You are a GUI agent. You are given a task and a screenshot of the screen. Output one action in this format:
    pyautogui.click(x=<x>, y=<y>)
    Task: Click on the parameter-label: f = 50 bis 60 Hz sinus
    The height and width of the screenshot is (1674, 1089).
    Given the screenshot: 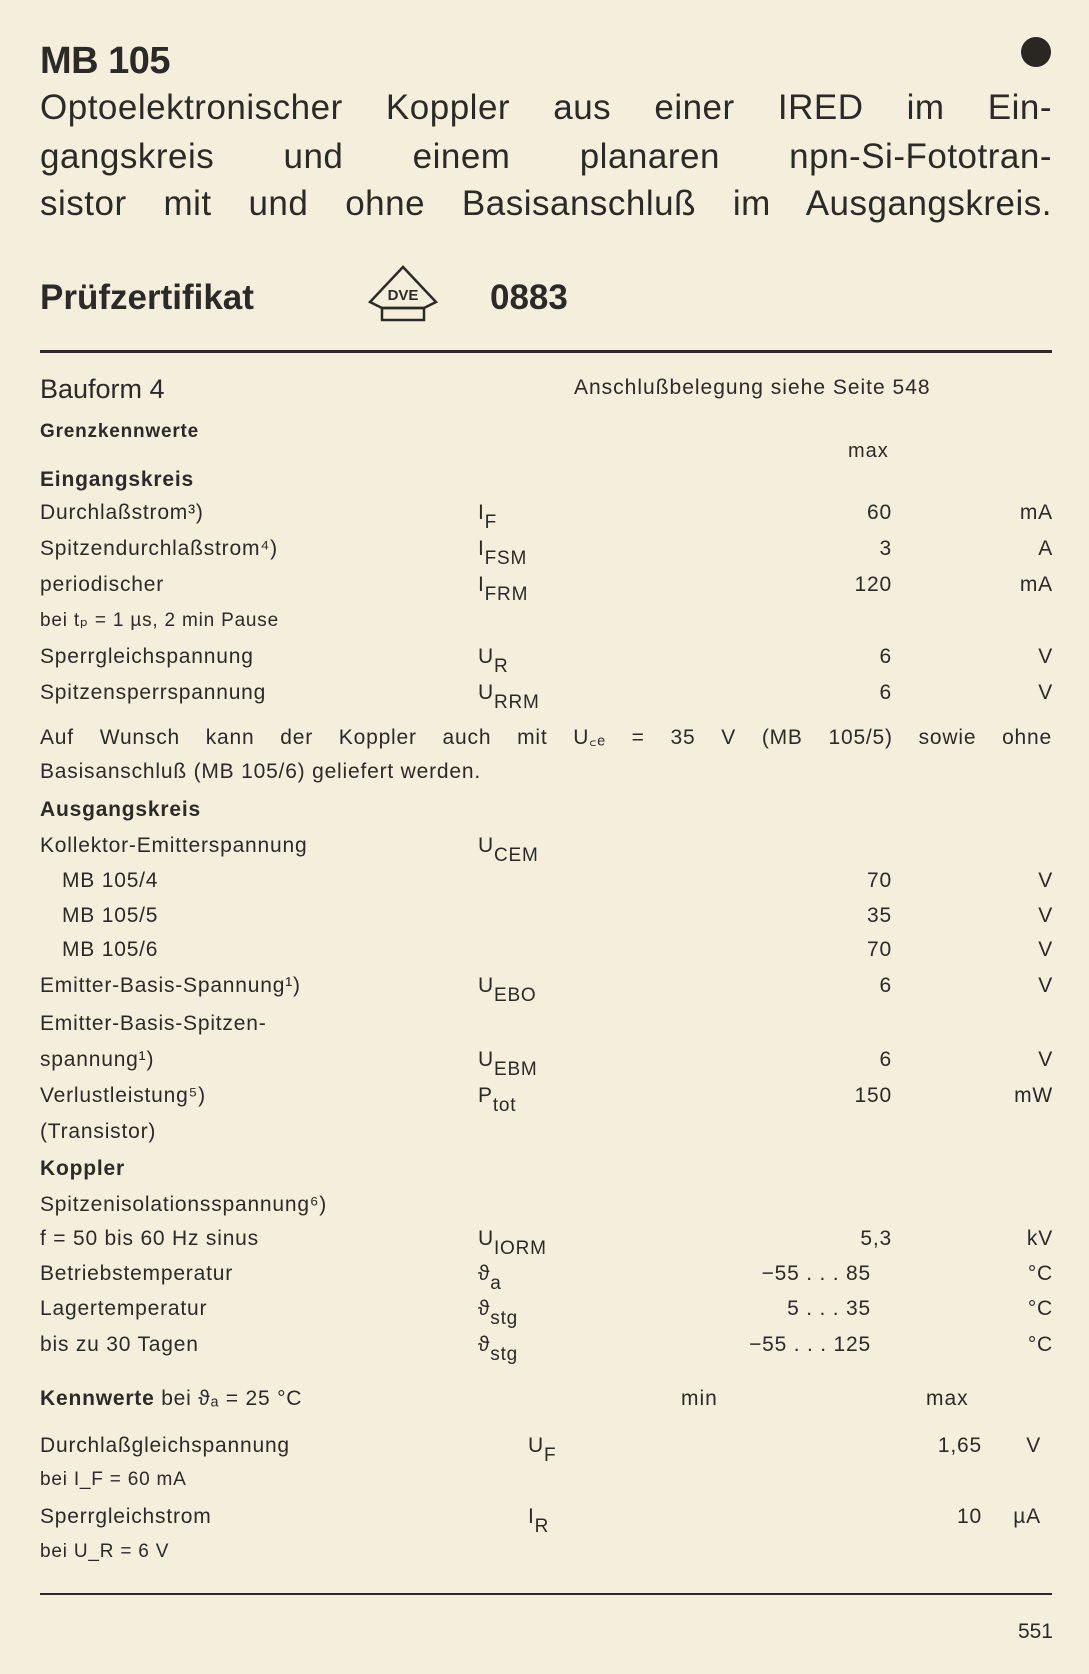 What is the action you would take?
    pyautogui.click(x=149, y=1238)
    